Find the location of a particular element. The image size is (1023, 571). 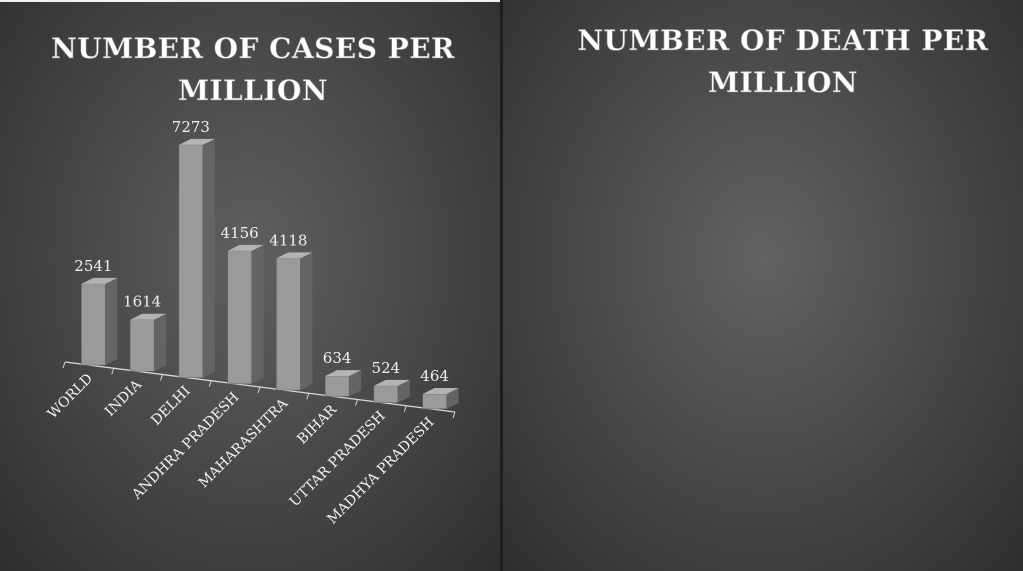

data-label-maharashtra: 4118 is located at coordinates (288, 240).